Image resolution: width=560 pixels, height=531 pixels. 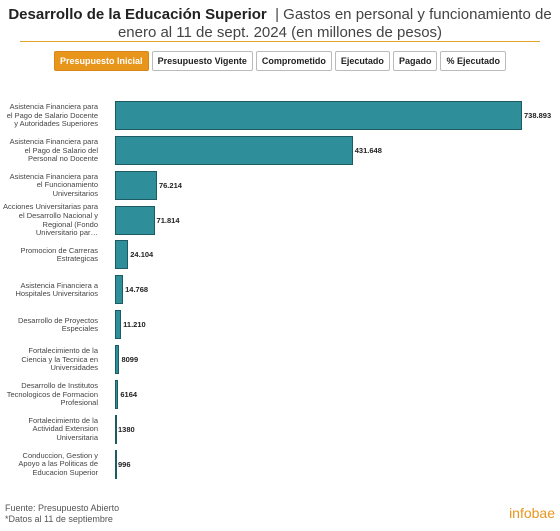 What do you see at coordinates (532, 513) in the screenshot?
I see `brand: infobae` at bounding box center [532, 513].